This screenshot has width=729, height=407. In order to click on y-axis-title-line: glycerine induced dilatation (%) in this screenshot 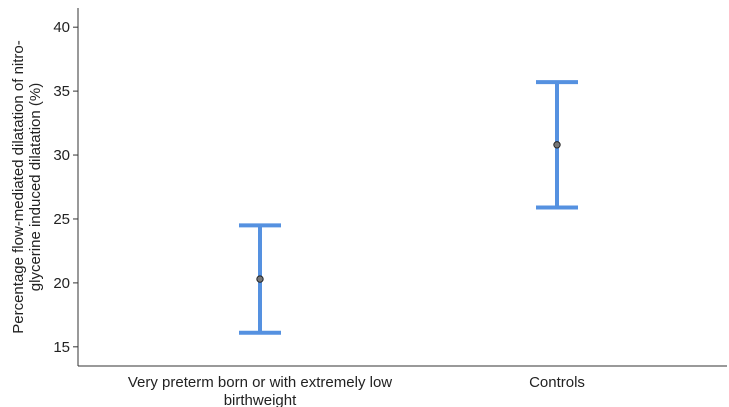, I will do `click(35, 187)`.